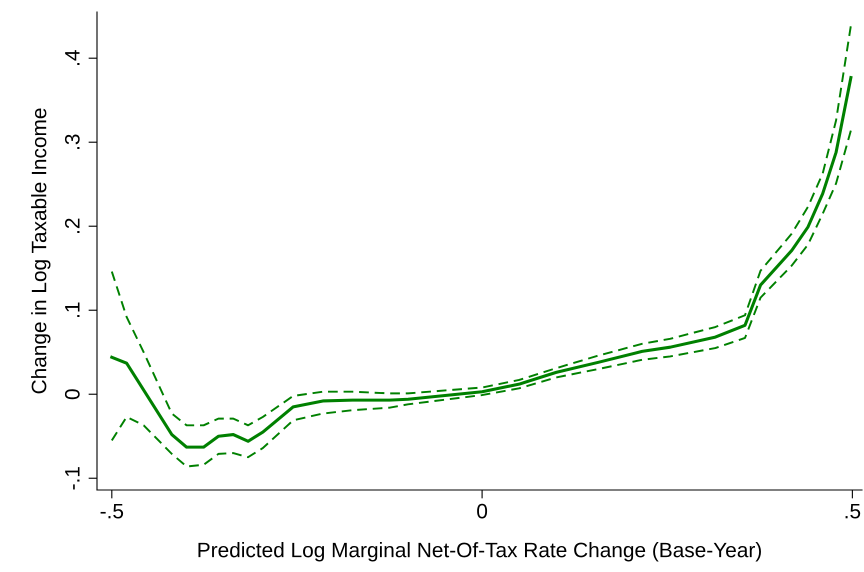 This screenshot has height=572, width=864. What do you see at coordinates (112, 511) in the screenshot?
I see `x-tick-label: -.5` at bounding box center [112, 511].